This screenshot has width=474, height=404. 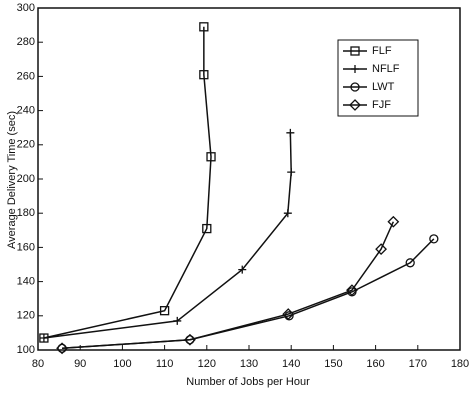 What do you see at coordinates (26, 179) in the screenshot?
I see `y-tick-label: 200` at bounding box center [26, 179].